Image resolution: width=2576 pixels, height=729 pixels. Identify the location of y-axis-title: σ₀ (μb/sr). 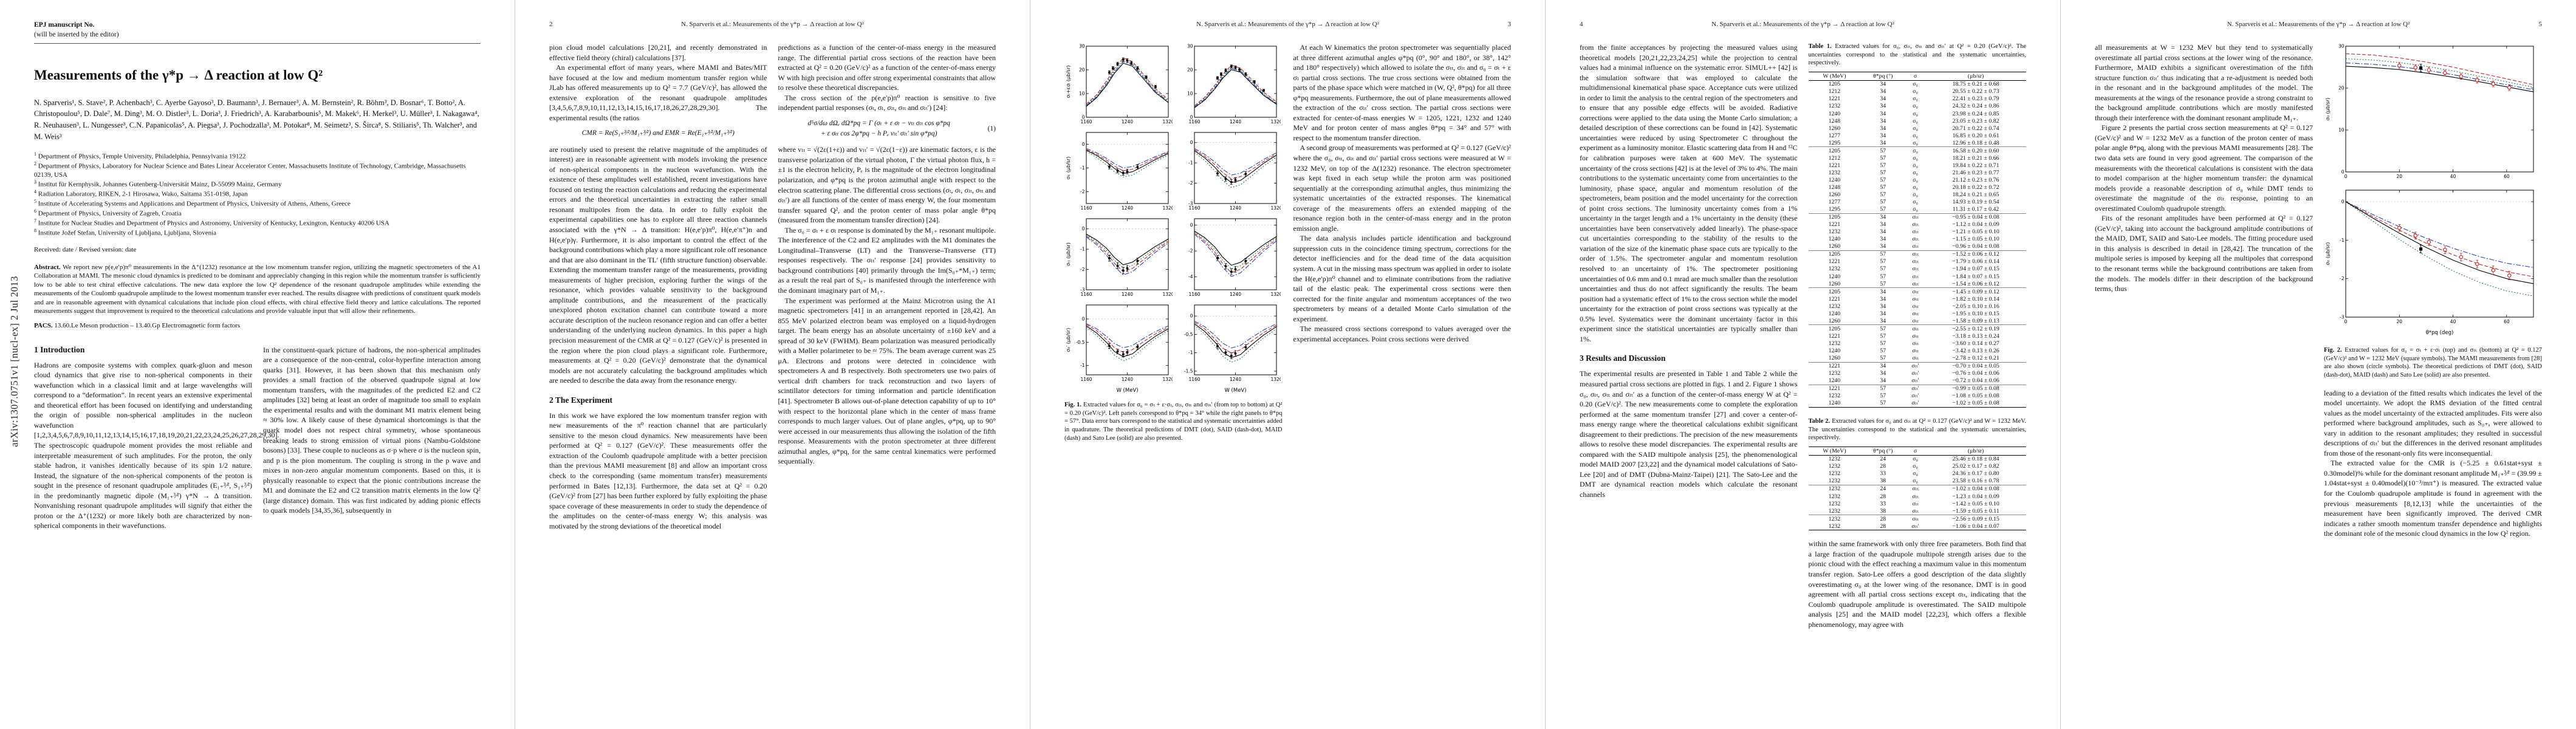
(2328, 109).